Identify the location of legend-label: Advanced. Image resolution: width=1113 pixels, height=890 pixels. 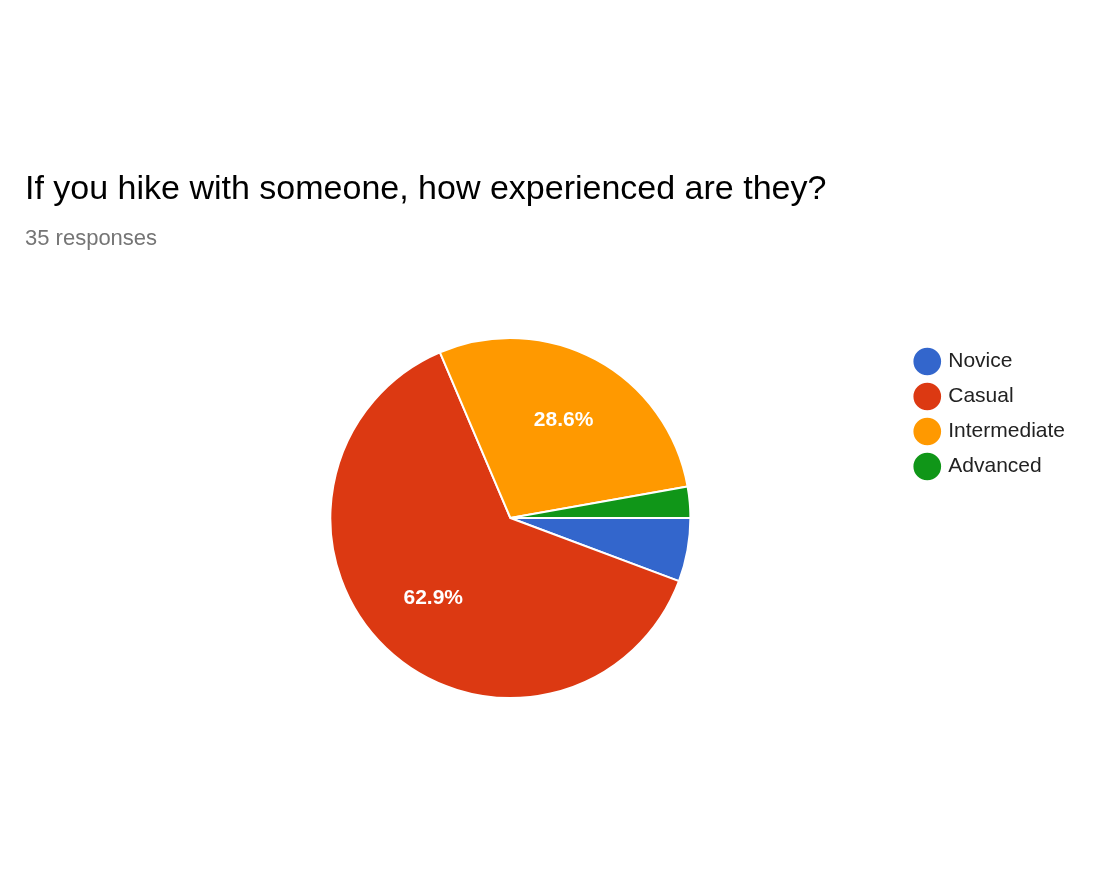
(995, 465).